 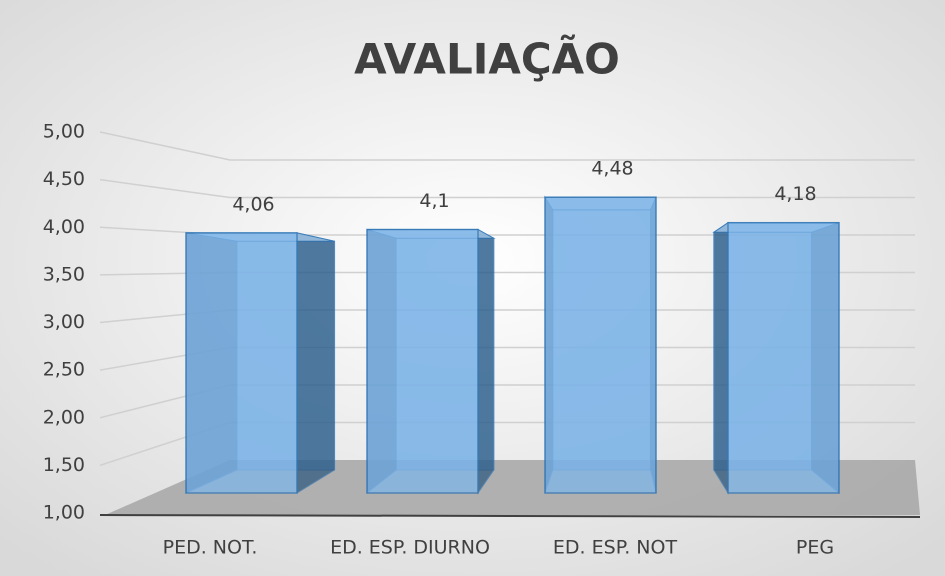 I want to click on chart-title: AVALIAÇÃO, so click(x=487, y=59).